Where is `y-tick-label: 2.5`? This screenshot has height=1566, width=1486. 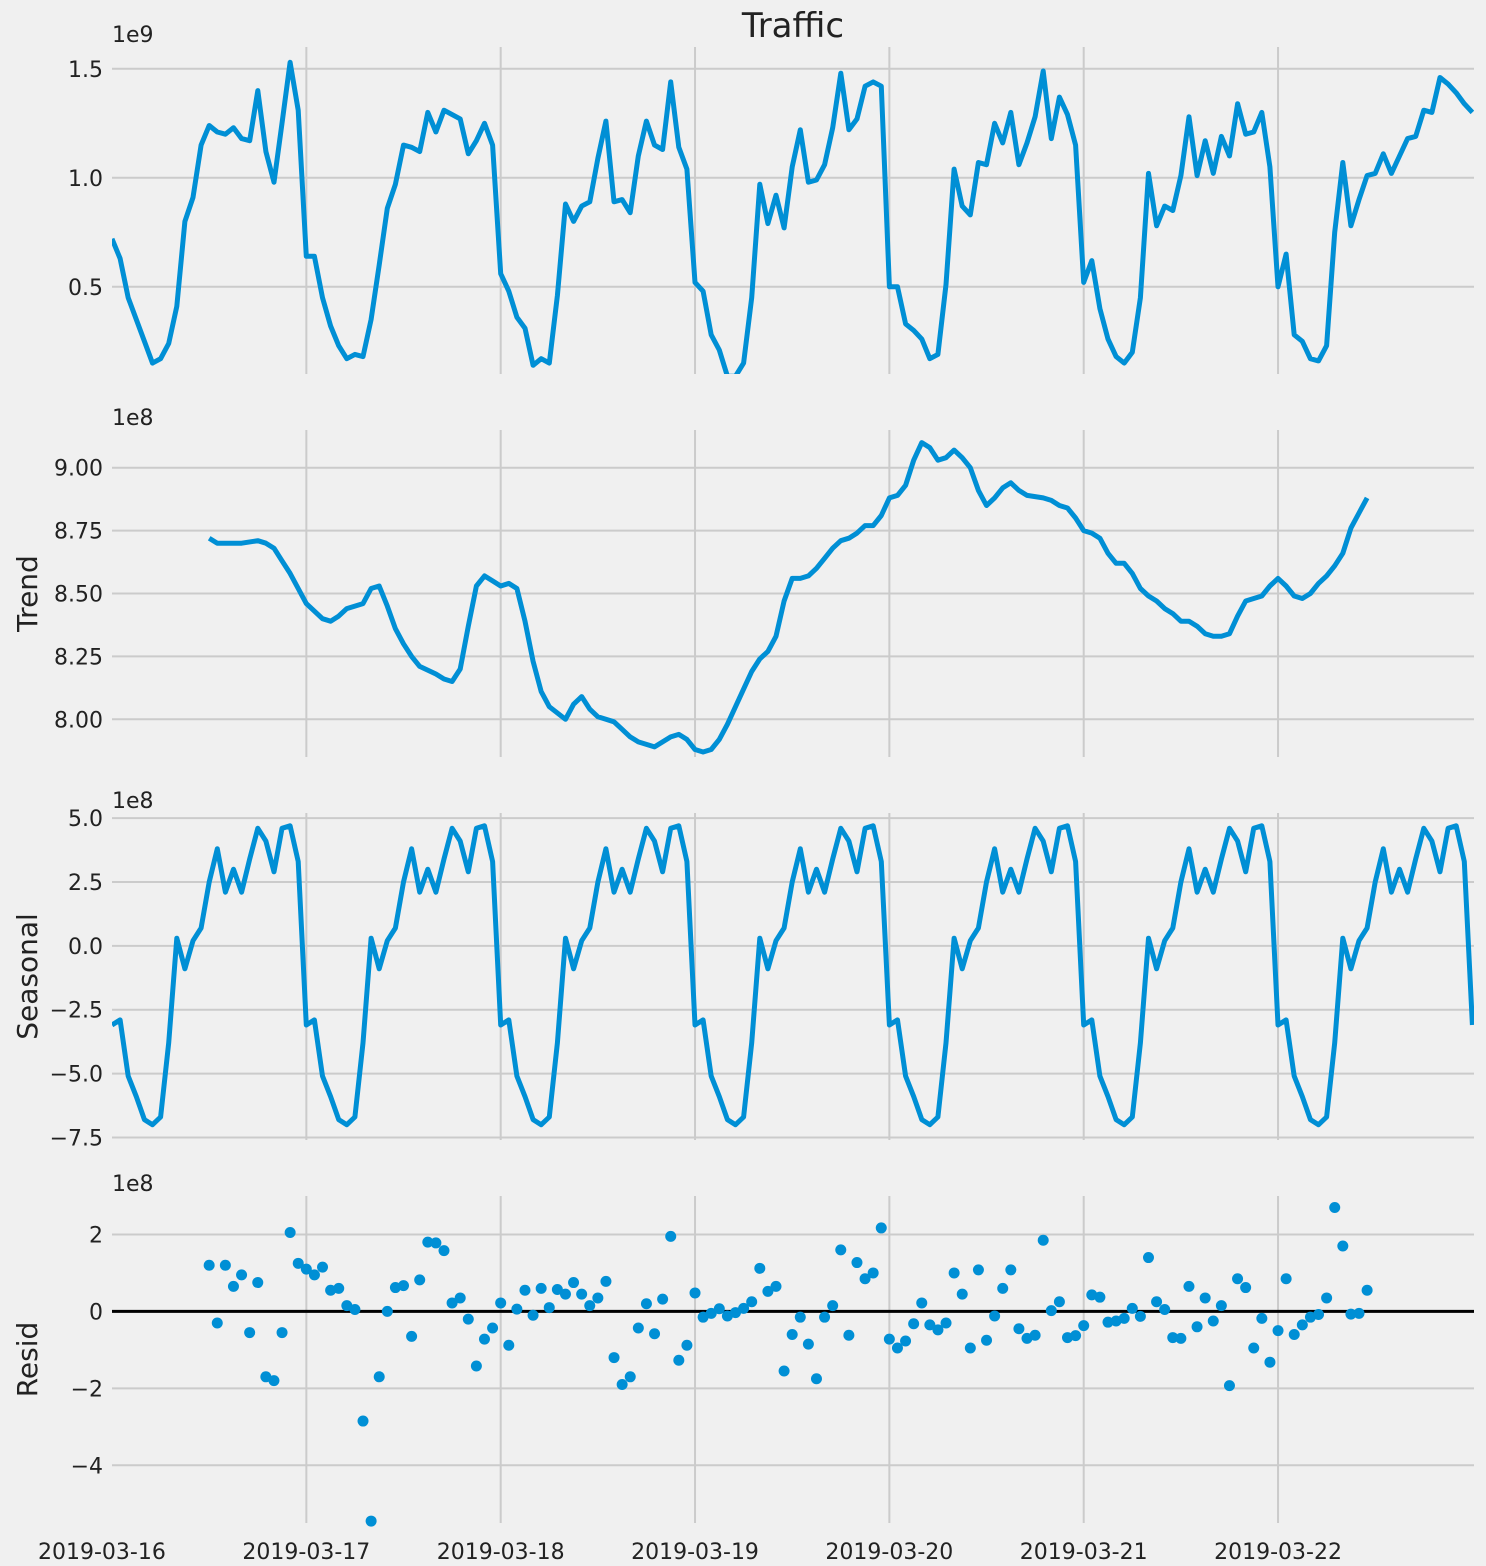
y-tick-label: 2.5 is located at coordinates (85, 883).